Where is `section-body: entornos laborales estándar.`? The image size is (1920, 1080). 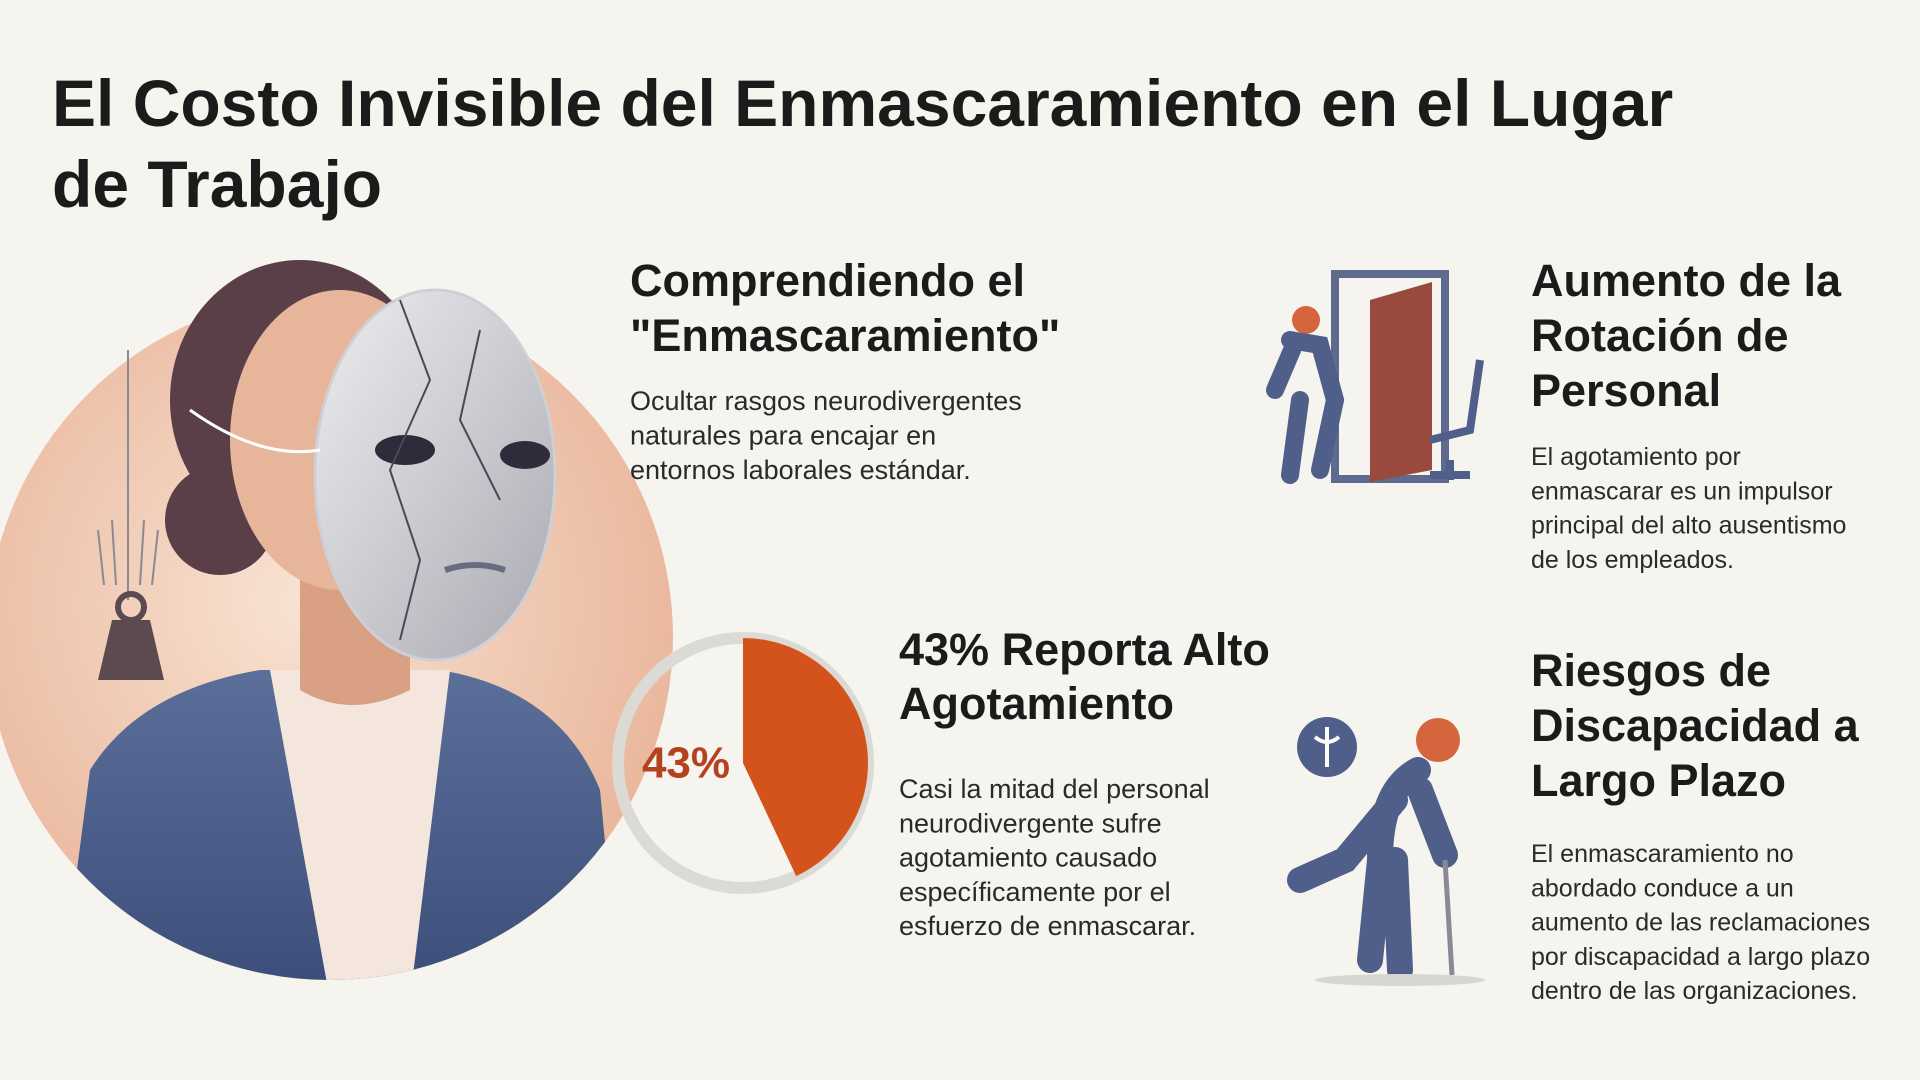
section-body: entornos laborales estándar. is located at coordinates (800, 470).